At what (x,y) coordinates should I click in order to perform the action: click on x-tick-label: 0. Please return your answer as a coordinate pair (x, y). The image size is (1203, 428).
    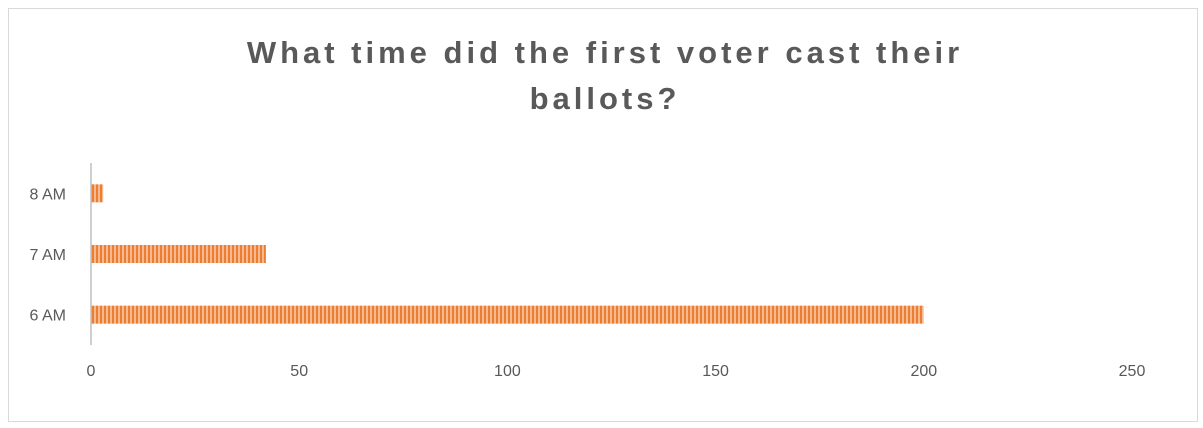
    Looking at the image, I should click on (91, 371).